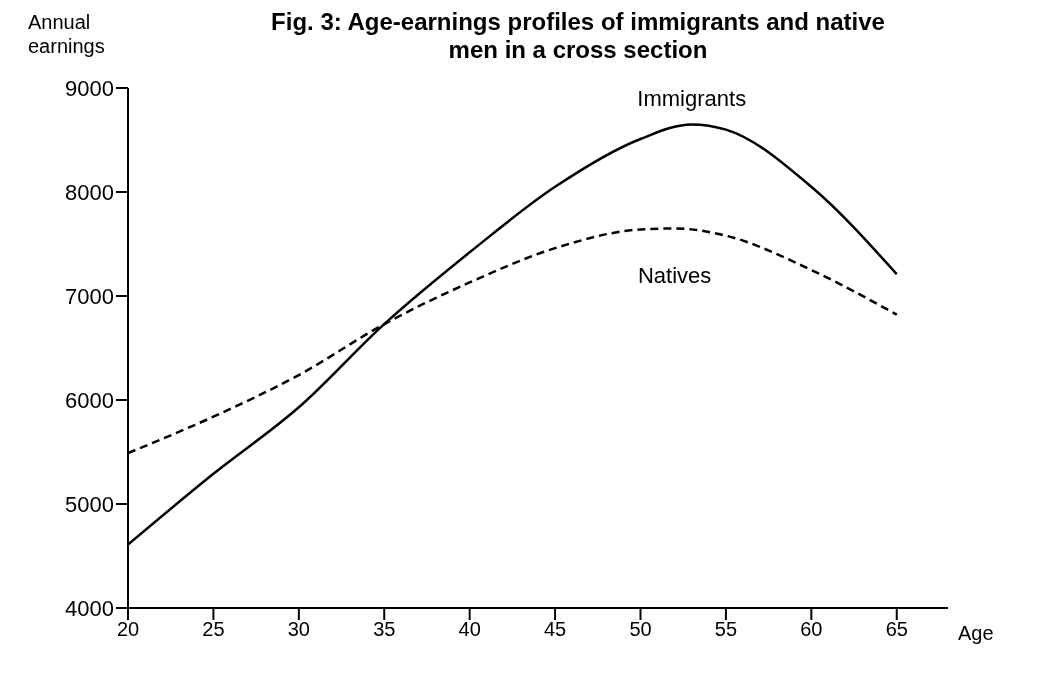  Describe the element at coordinates (469, 629) in the screenshot. I see `x-tick-label: 40` at that location.